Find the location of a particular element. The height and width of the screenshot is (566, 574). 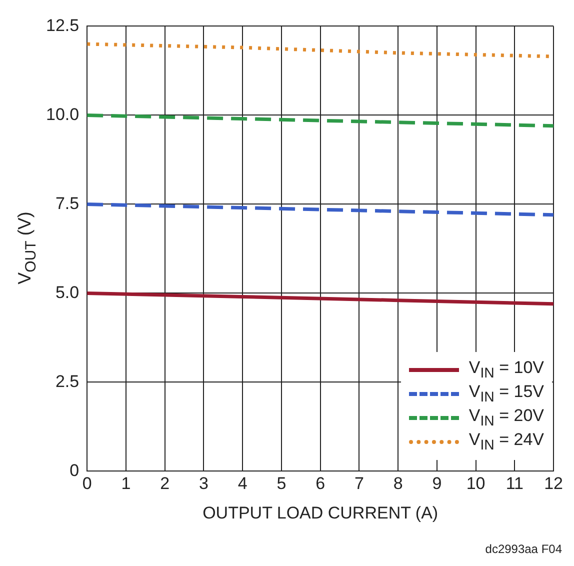

x-tick-label: 9 is located at coordinates (437, 484).